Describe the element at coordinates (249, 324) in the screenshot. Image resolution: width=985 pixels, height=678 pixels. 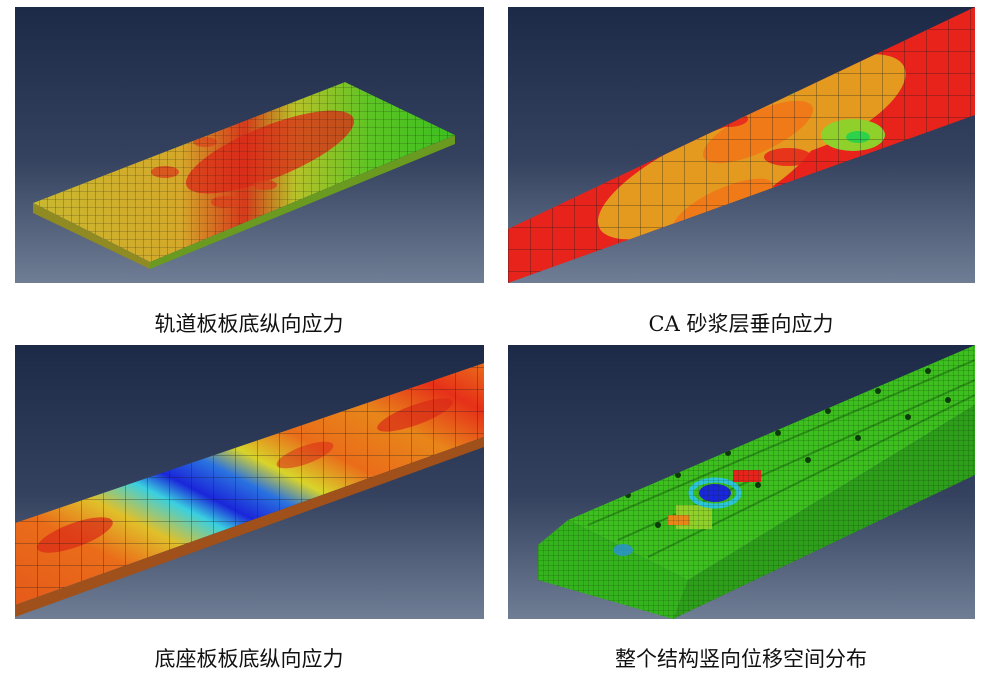
I see `caption-track-slab: 轨道板板底纵向应力` at that location.